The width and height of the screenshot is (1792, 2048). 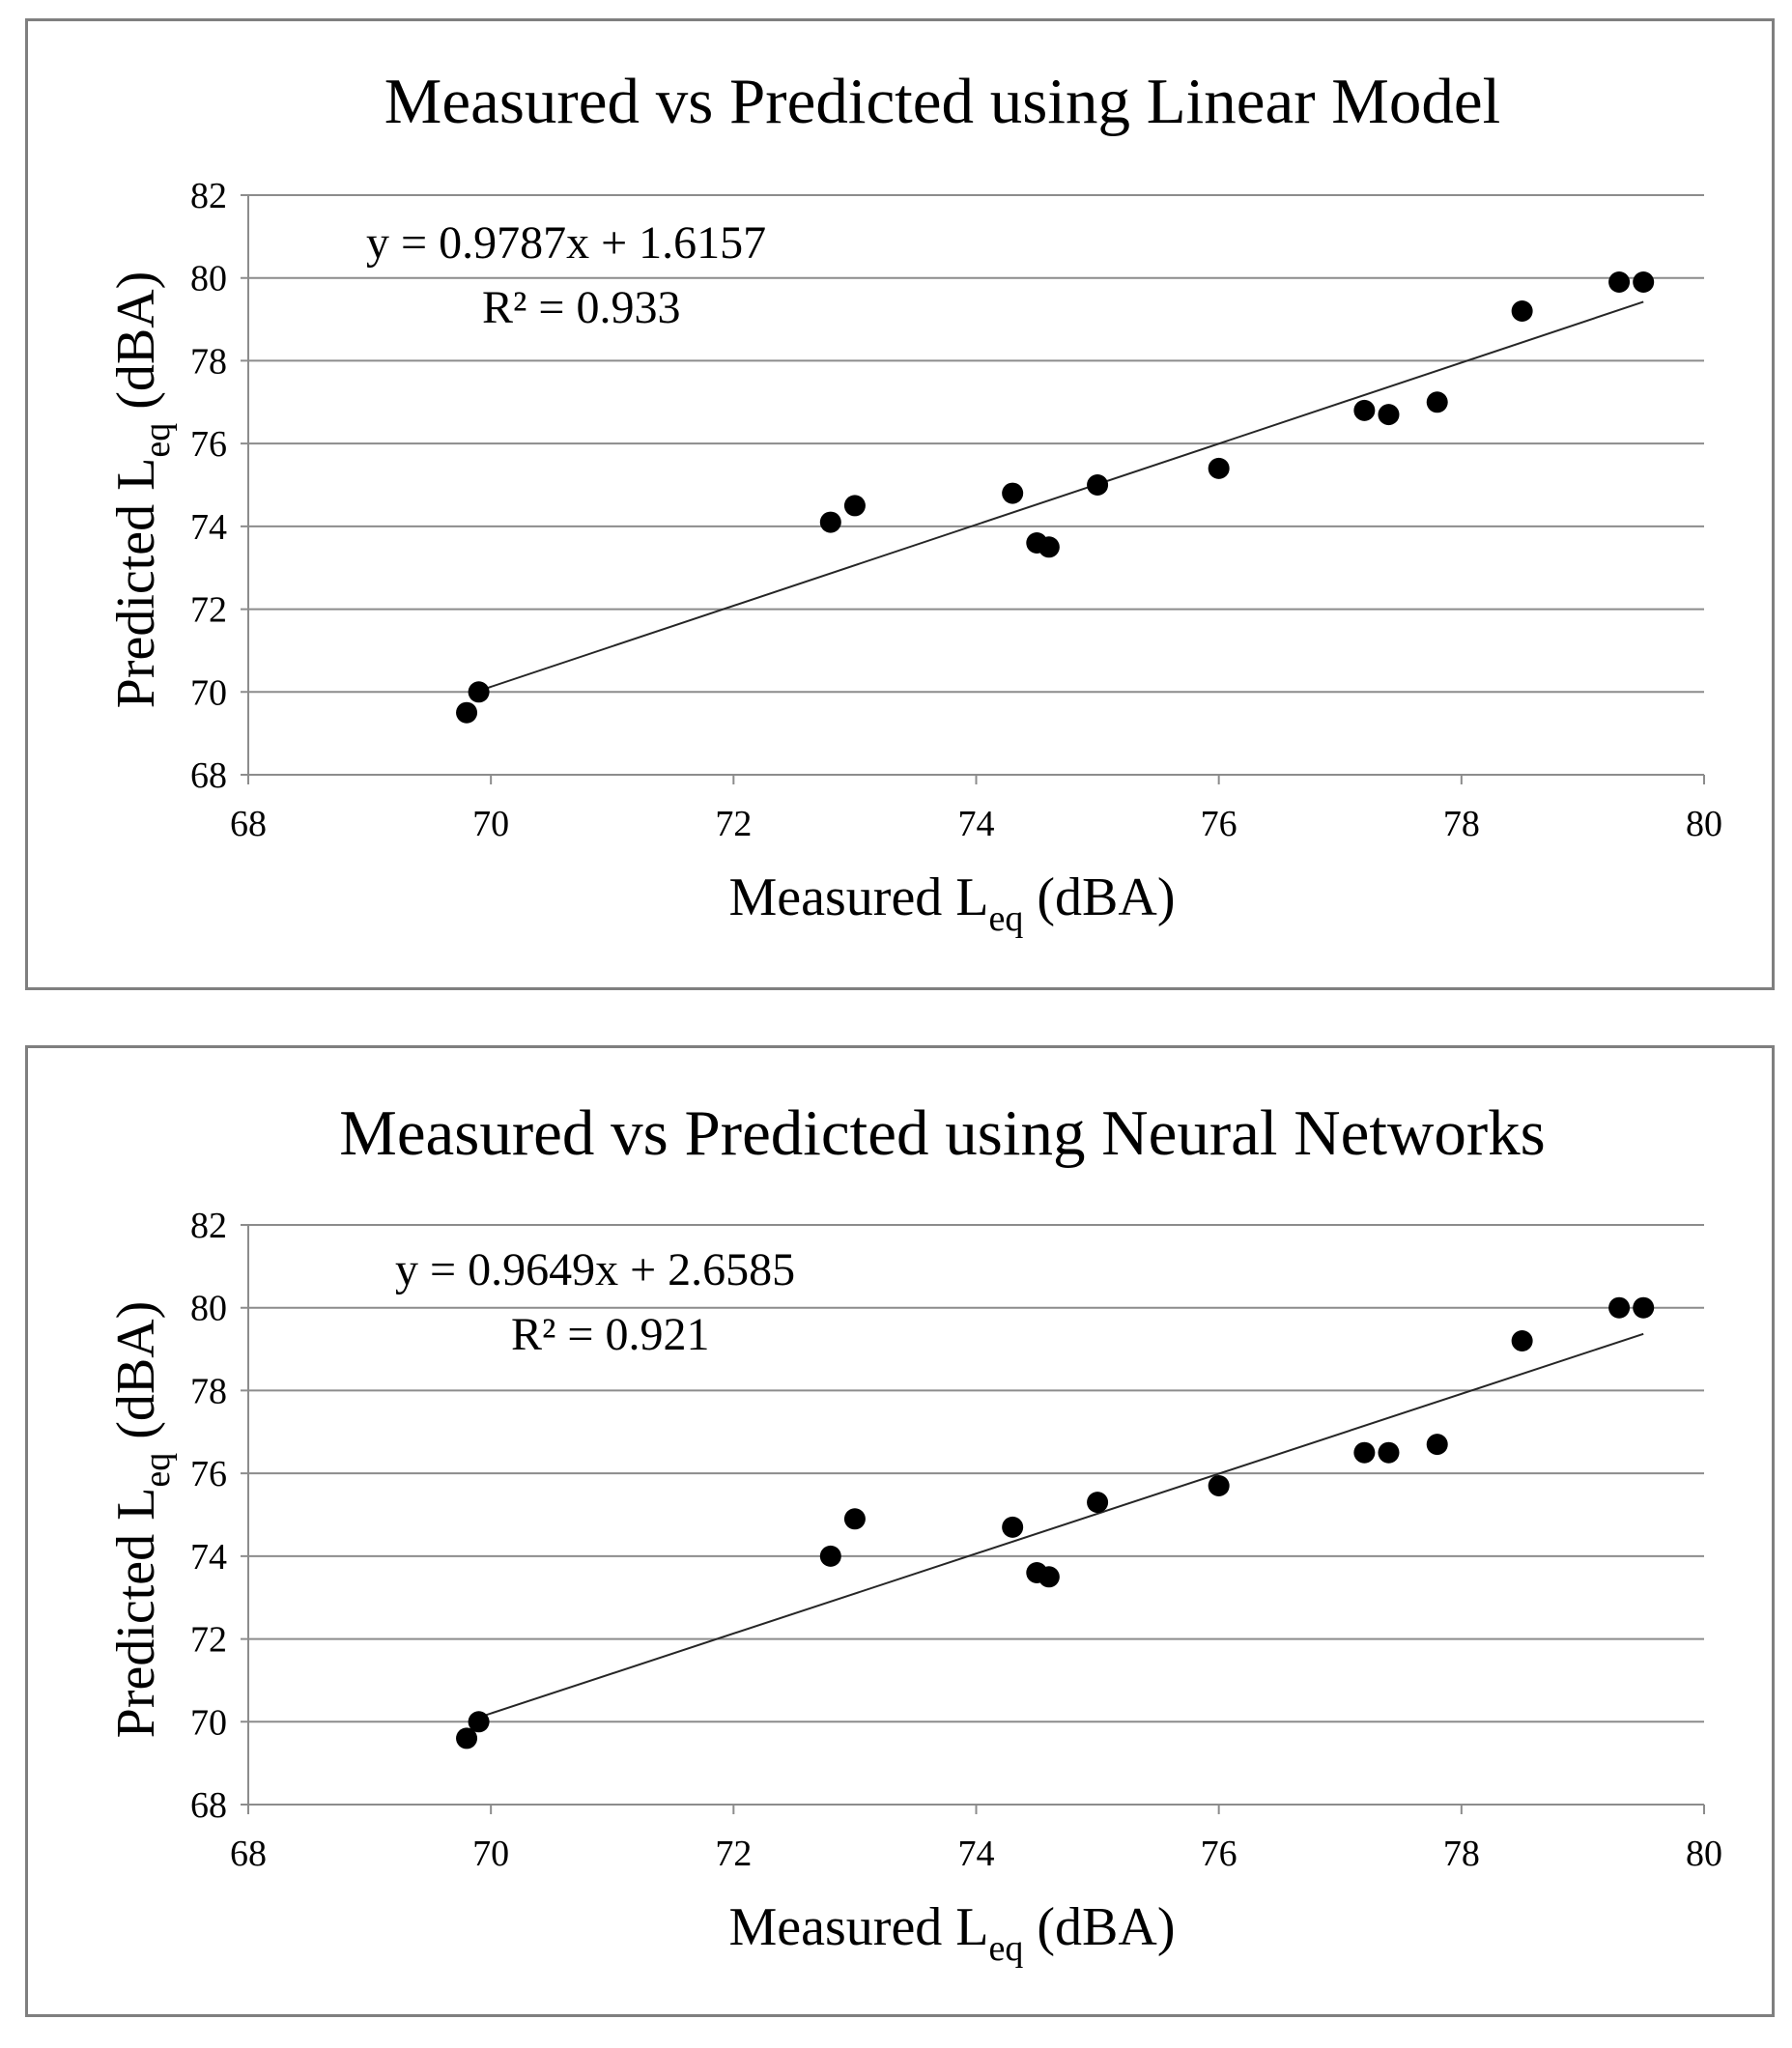 I want to click on chart-title: Measured vs Predicted using Linear Model, so click(x=942, y=101).